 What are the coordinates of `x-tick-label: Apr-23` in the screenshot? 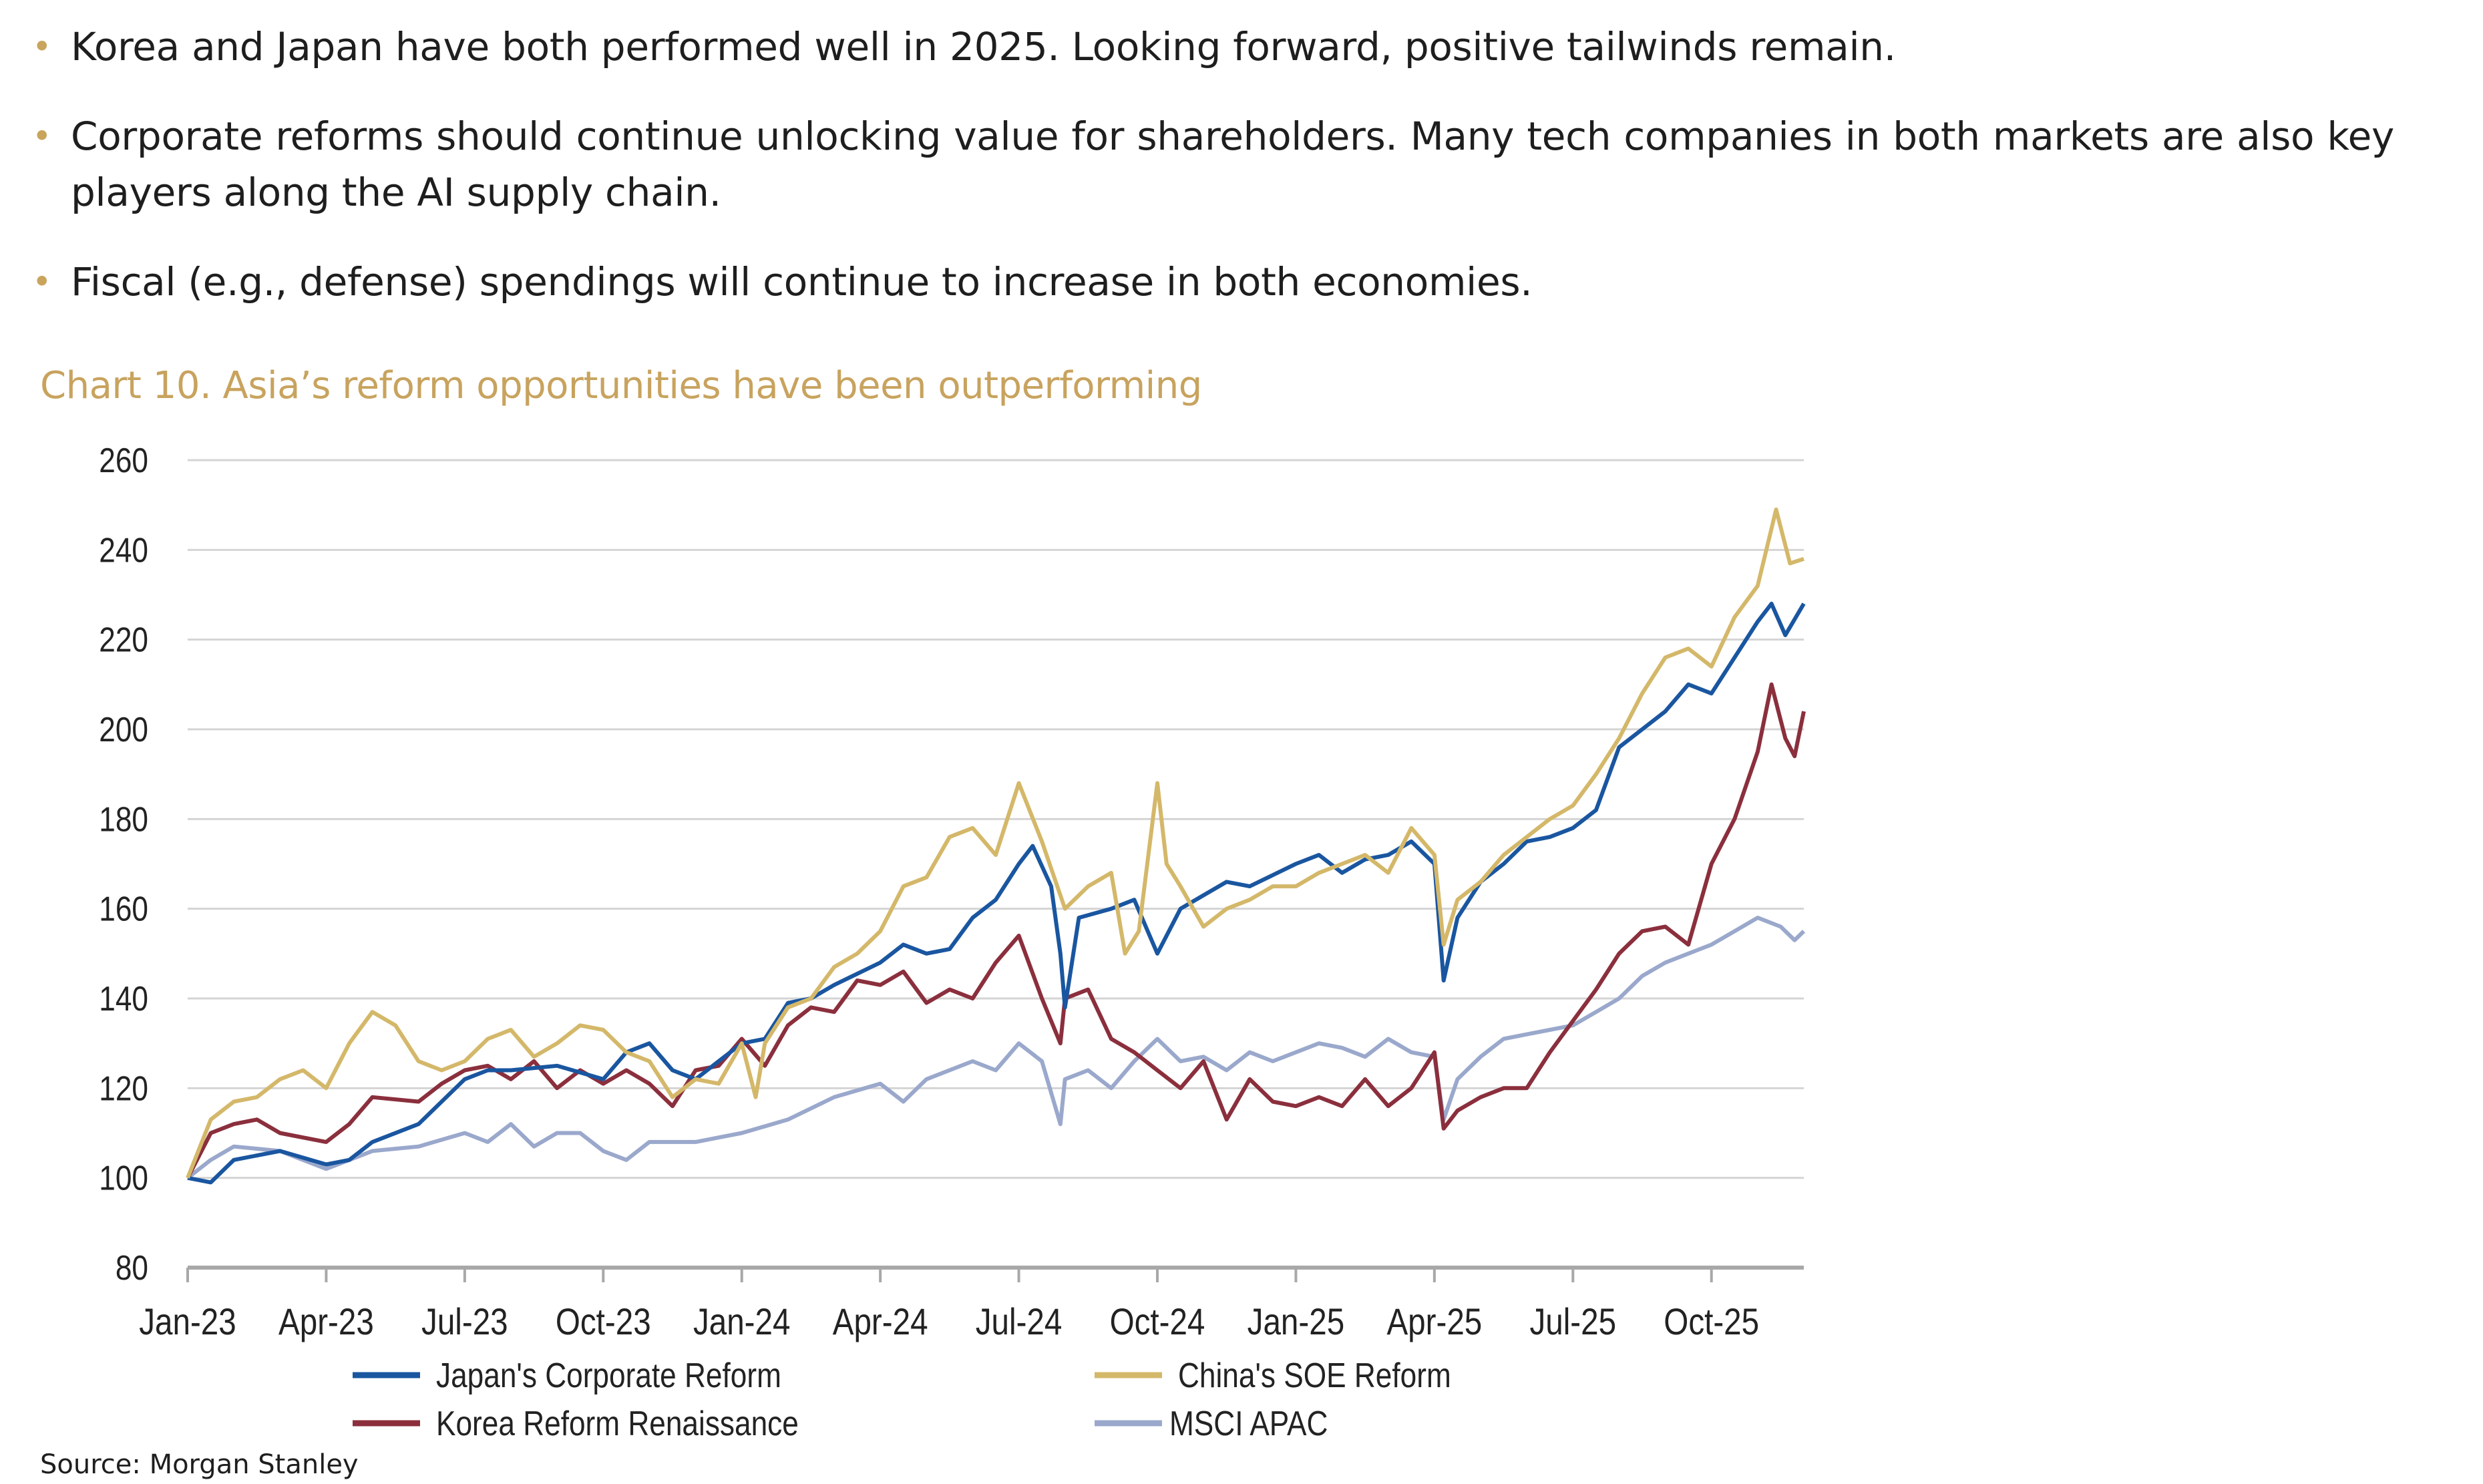 It's located at (326, 1321).